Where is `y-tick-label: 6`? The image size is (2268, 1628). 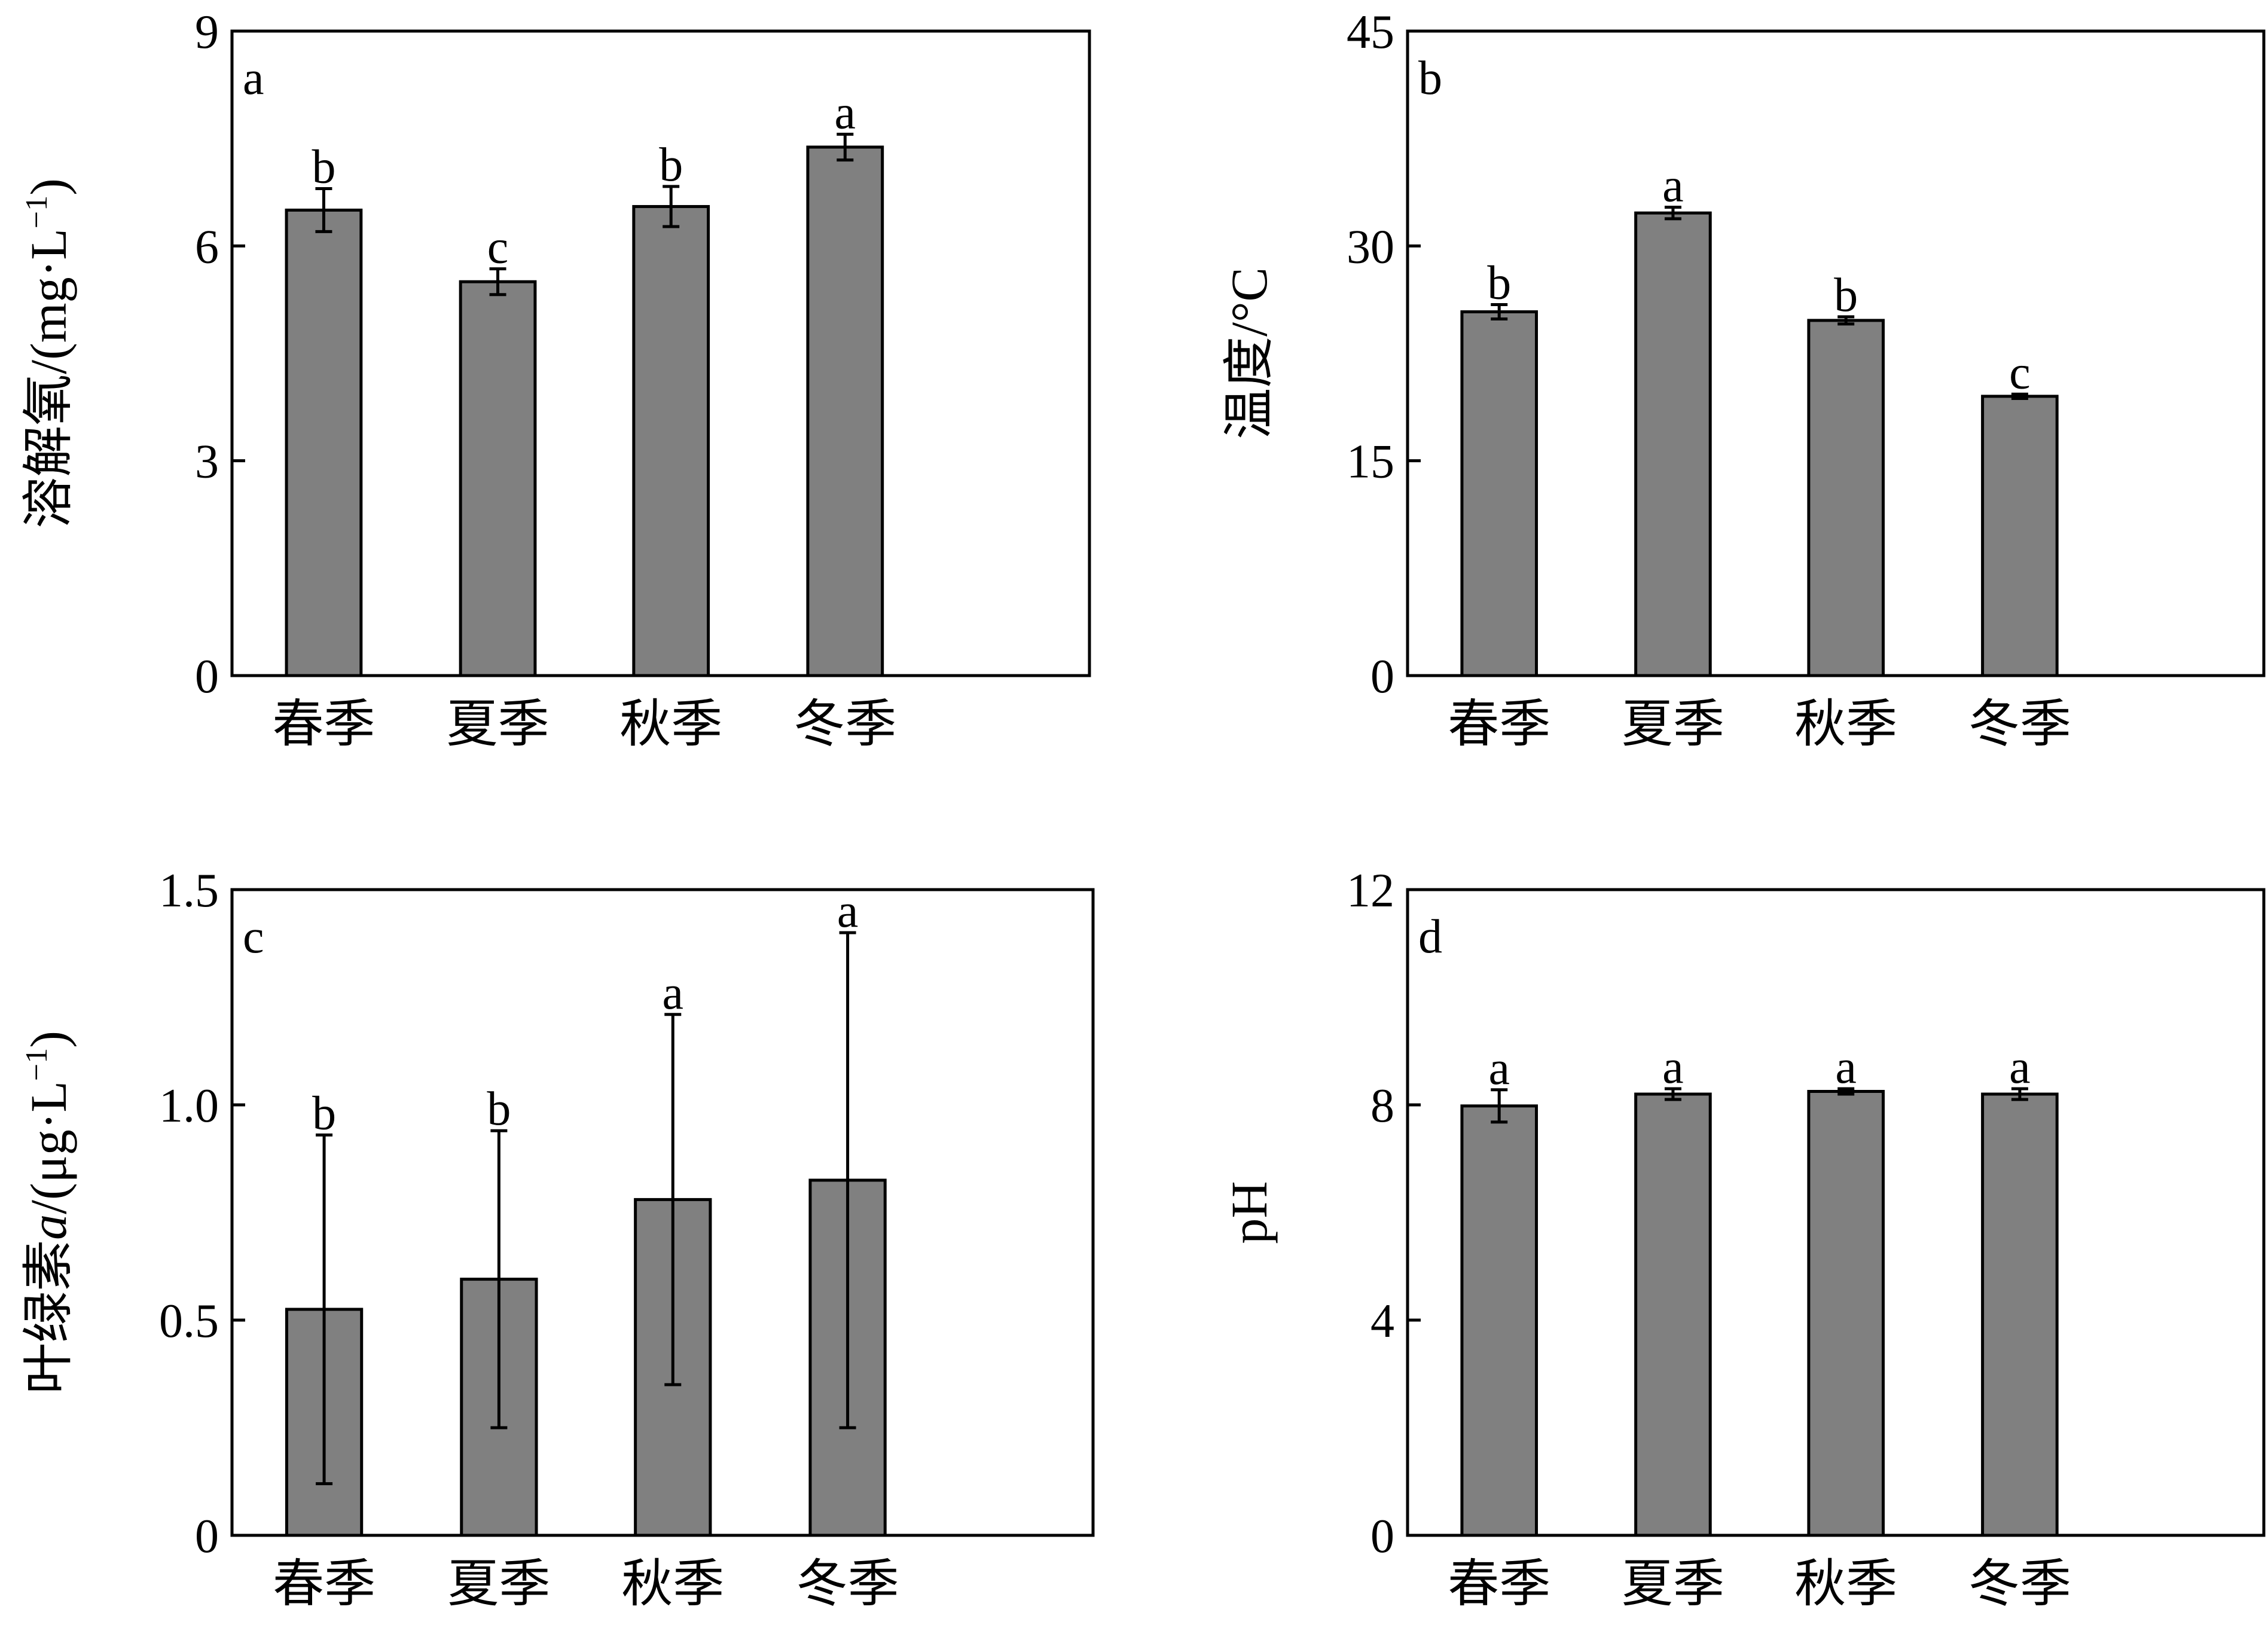 y-tick-label: 6 is located at coordinates (207, 247).